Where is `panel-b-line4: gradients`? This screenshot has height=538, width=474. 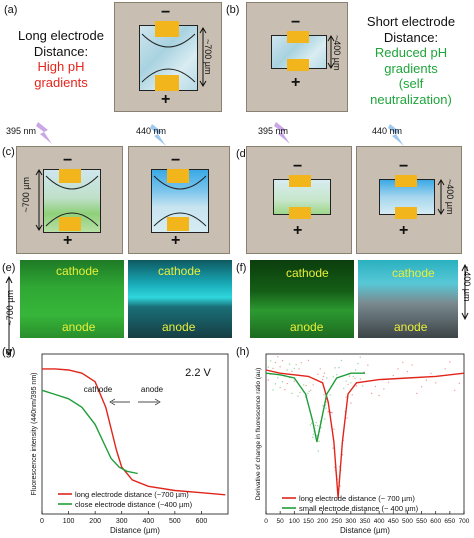
panel-b-line4: gradients is located at coordinates (411, 68).